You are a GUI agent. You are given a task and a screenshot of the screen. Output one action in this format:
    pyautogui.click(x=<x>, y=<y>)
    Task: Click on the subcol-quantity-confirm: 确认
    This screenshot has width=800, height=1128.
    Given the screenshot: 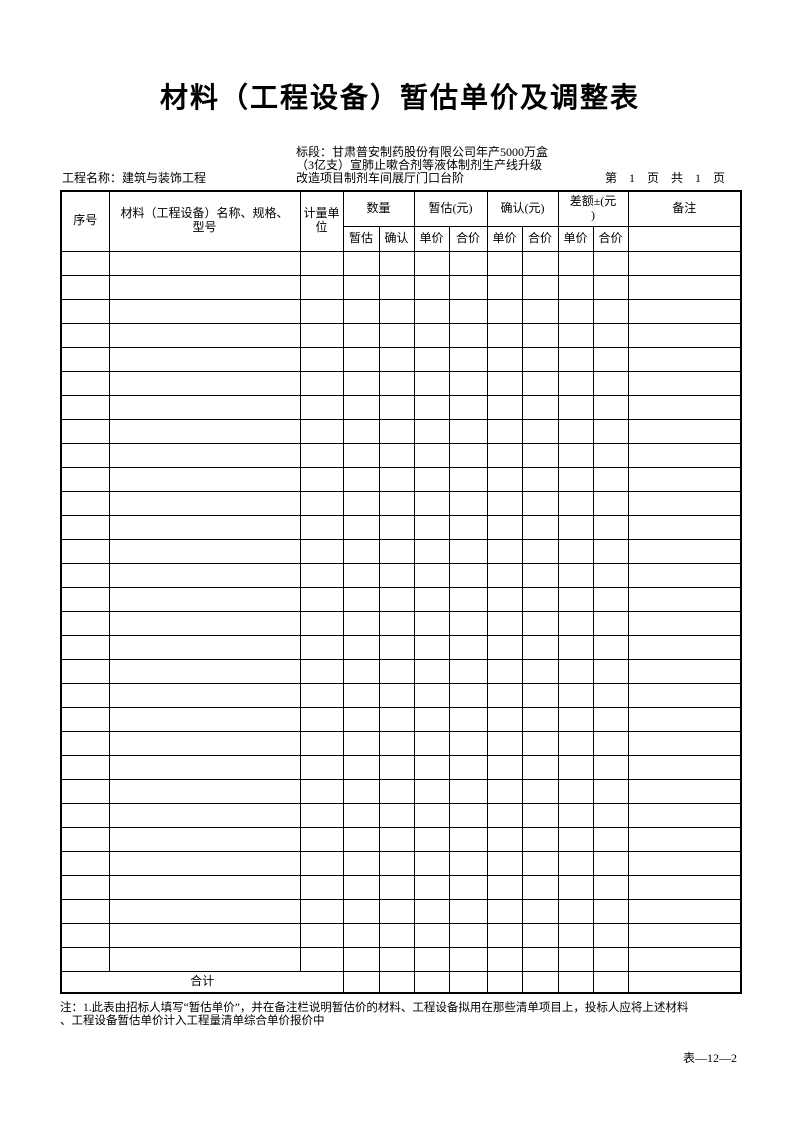 What is the action you would take?
    pyautogui.click(x=396, y=238)
    